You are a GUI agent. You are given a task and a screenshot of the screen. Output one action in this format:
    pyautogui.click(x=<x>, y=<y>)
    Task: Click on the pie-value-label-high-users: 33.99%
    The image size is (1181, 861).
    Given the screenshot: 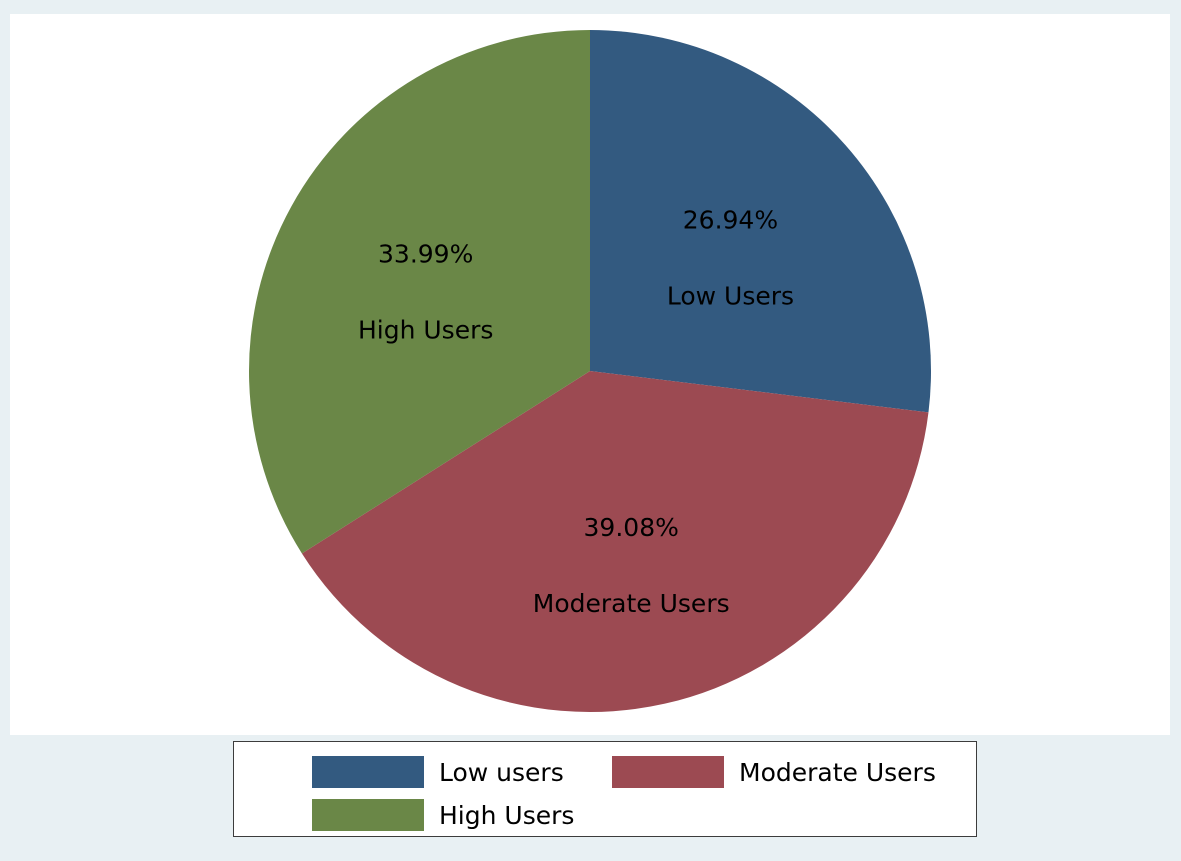 What is the action you would take?
    pyautogui.click(x=425, y=254)
    